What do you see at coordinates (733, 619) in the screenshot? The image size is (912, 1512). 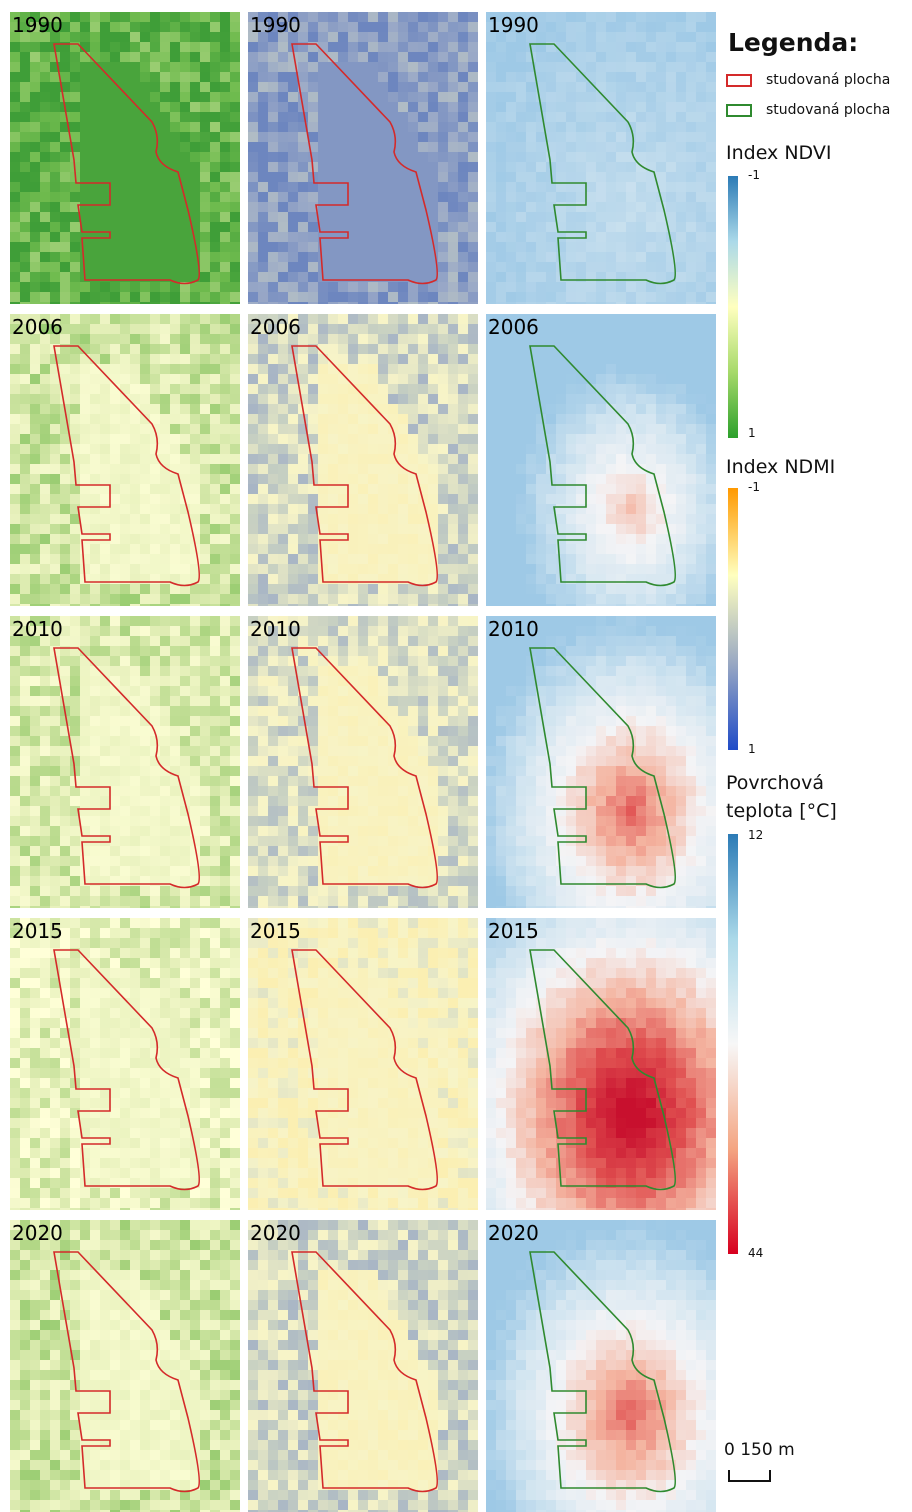 I see `ndmi-color-ramp` at bounding box center [733, 619].